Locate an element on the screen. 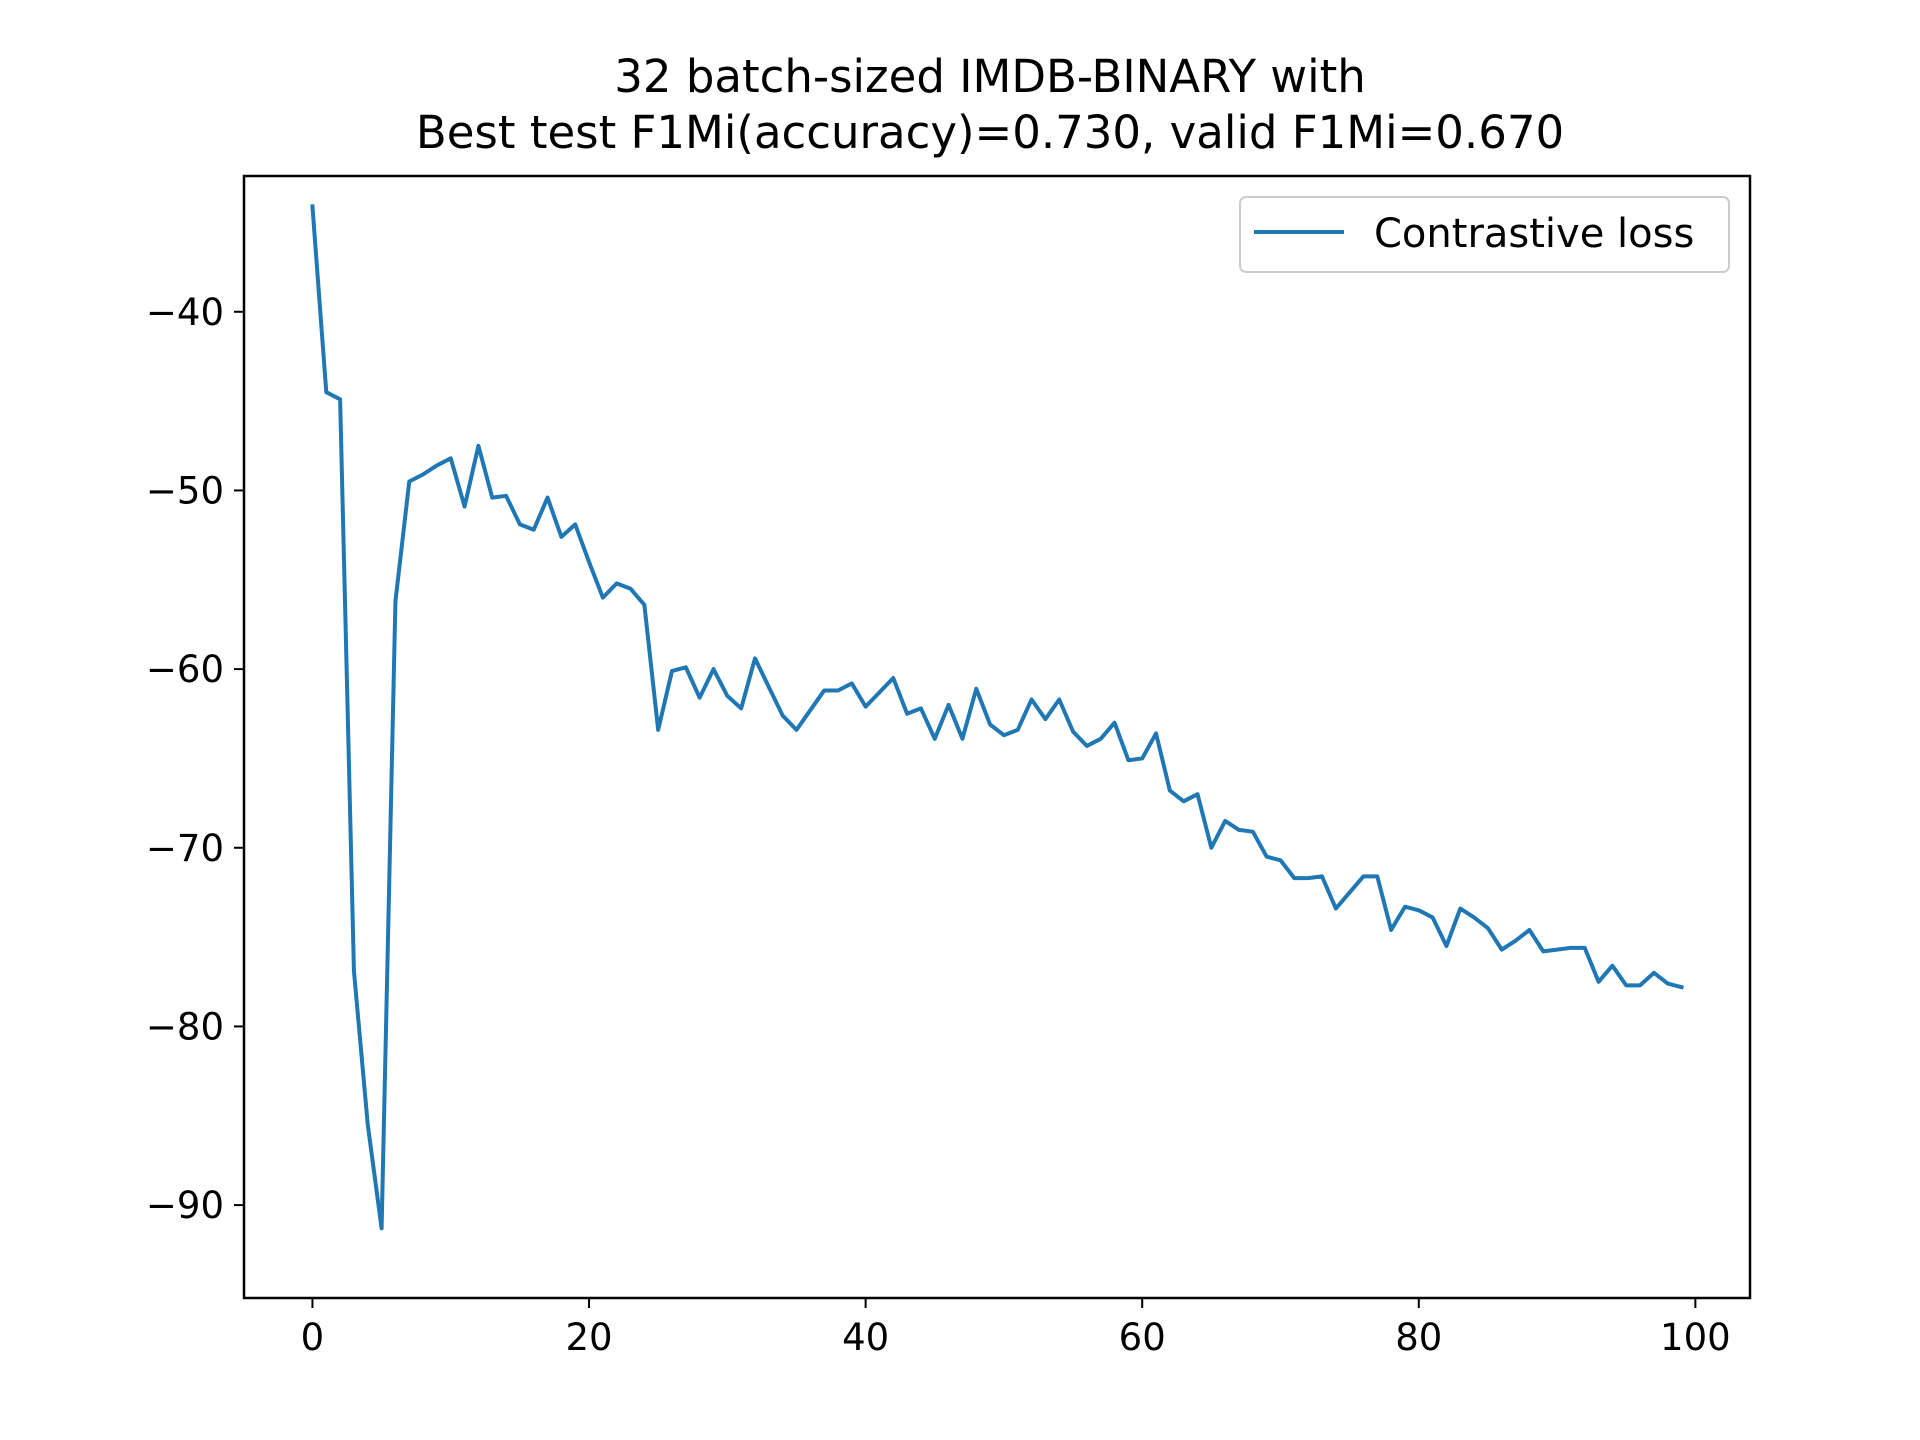  x-tick-label: 20 is located at coordinates (588, 1337).